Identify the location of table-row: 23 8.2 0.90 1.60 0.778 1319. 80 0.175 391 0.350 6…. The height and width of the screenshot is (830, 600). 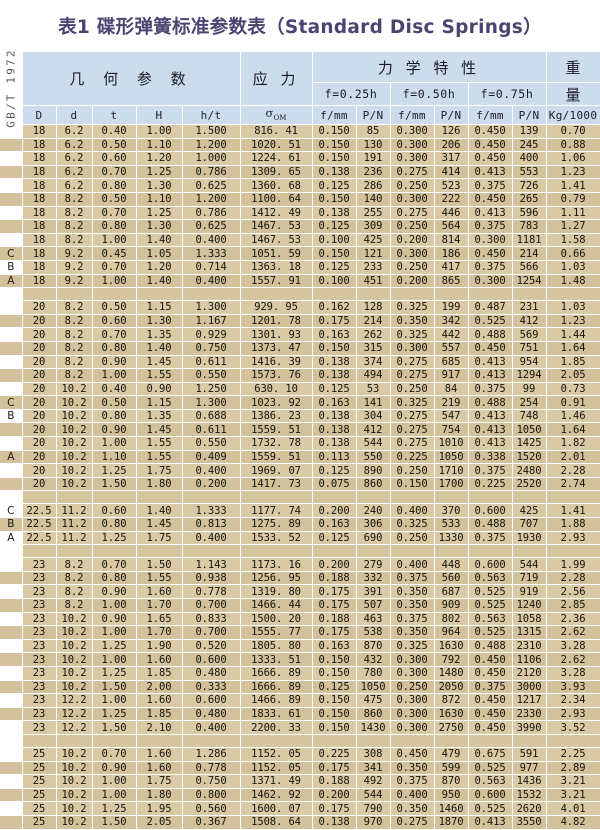
(300, 591).